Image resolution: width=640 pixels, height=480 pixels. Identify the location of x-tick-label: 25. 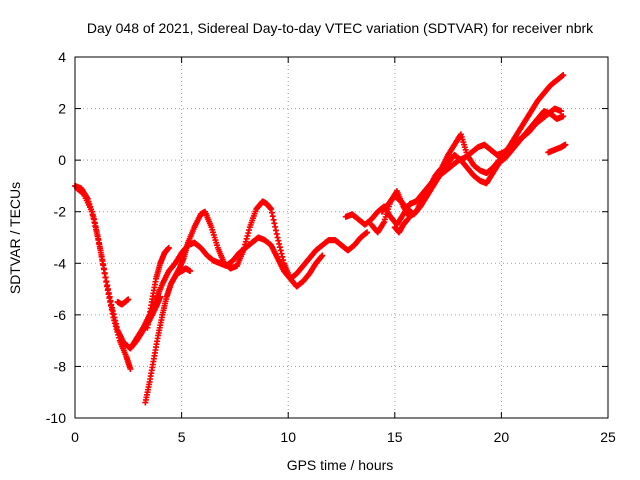
(608, 437).